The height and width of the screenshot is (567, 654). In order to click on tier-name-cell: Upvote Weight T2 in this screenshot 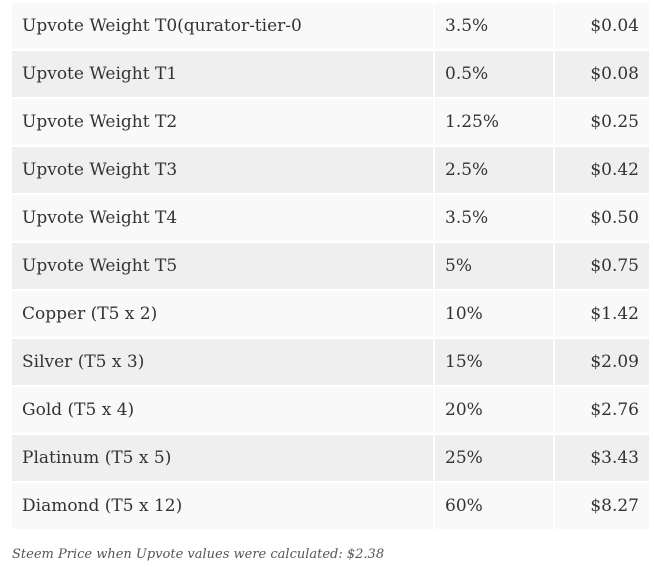, I will do `click(222, 123)`.